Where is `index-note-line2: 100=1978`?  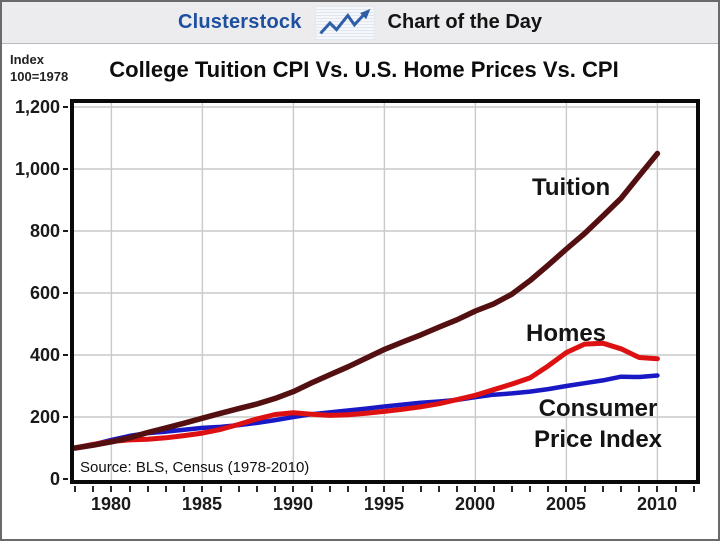 index-note-line2: 100=1978 is located at coordinates (39, 76).